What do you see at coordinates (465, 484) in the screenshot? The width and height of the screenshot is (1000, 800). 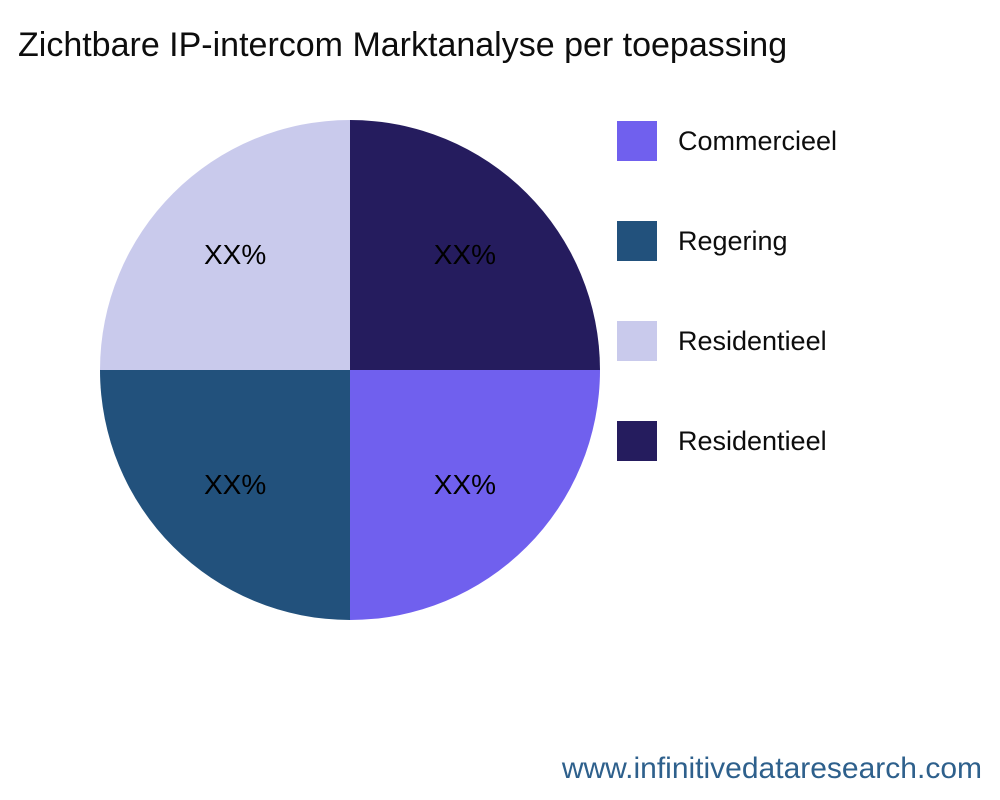 I see `slice-label-bottom-right: XX%` at bounding box center [465, 484].